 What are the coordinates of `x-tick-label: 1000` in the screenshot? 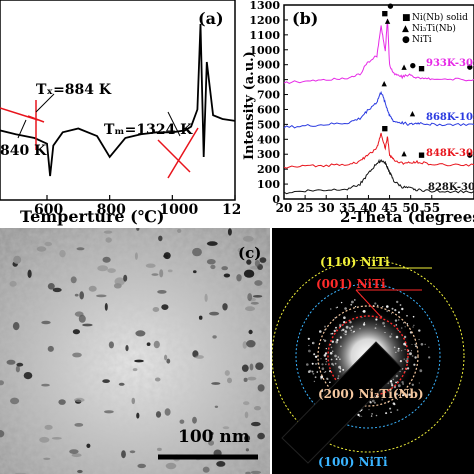 It's located at (178, 210).